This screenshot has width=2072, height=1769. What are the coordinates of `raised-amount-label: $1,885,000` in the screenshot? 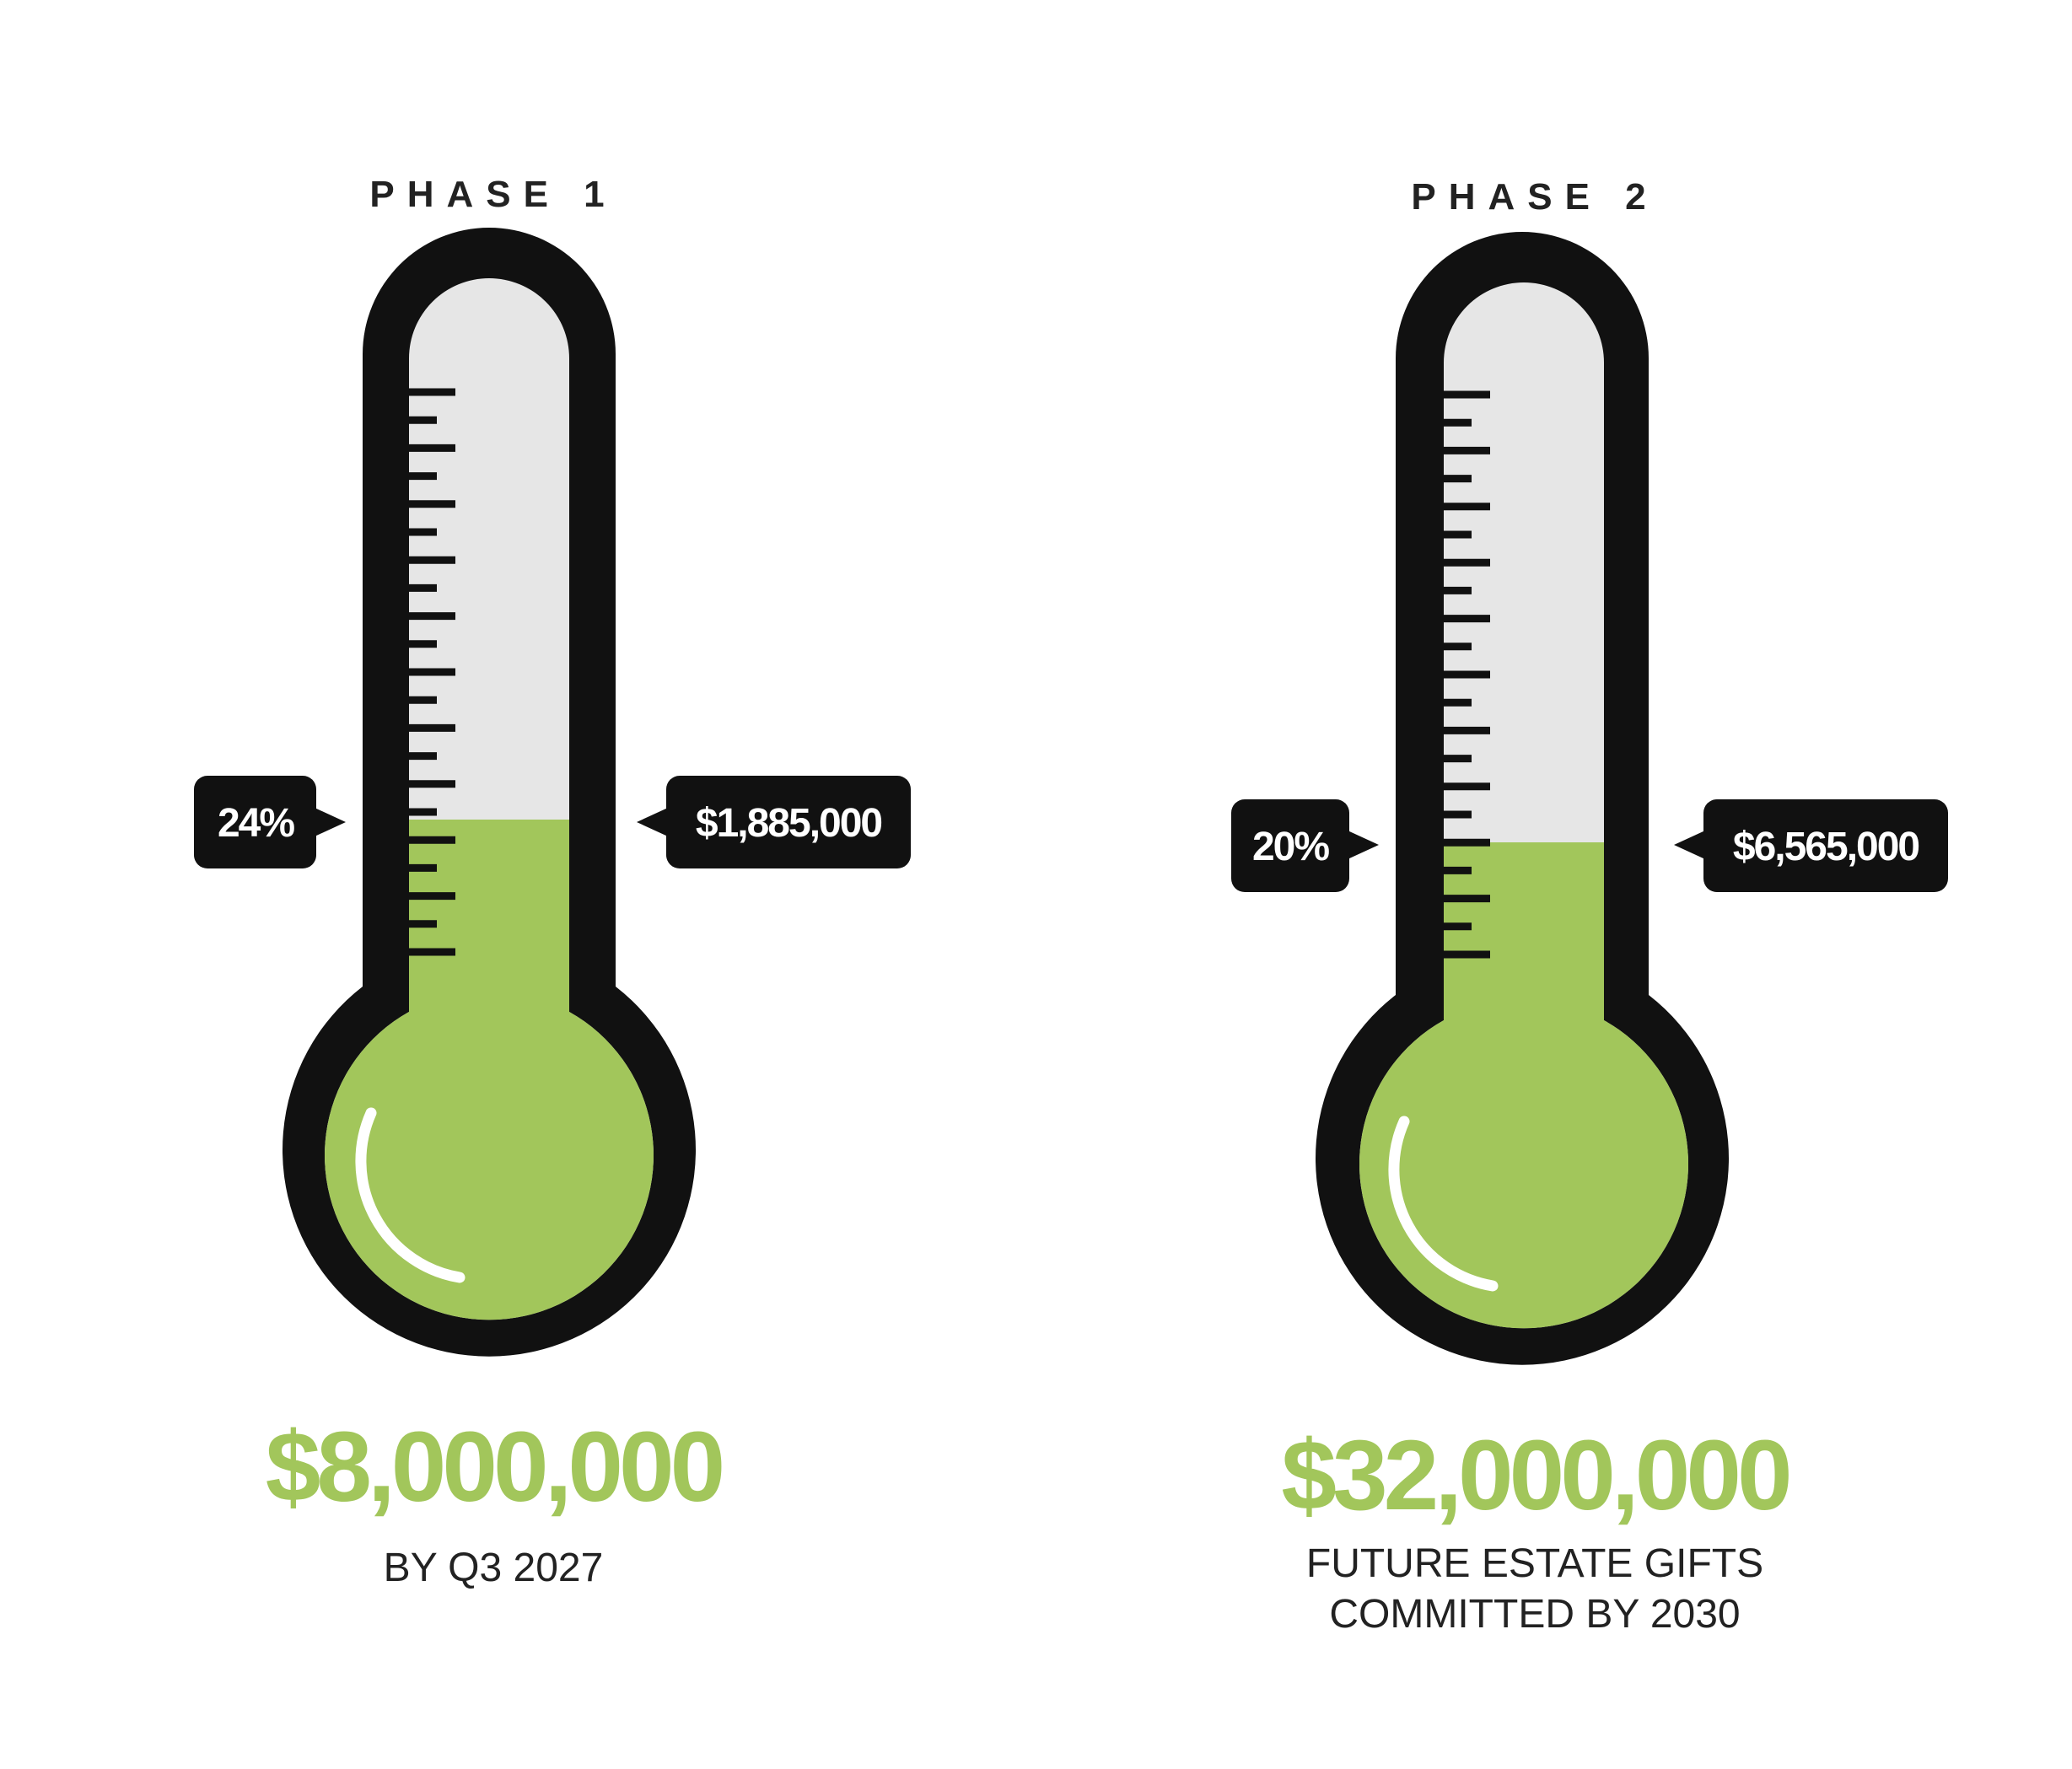 It's located at (789, 823).